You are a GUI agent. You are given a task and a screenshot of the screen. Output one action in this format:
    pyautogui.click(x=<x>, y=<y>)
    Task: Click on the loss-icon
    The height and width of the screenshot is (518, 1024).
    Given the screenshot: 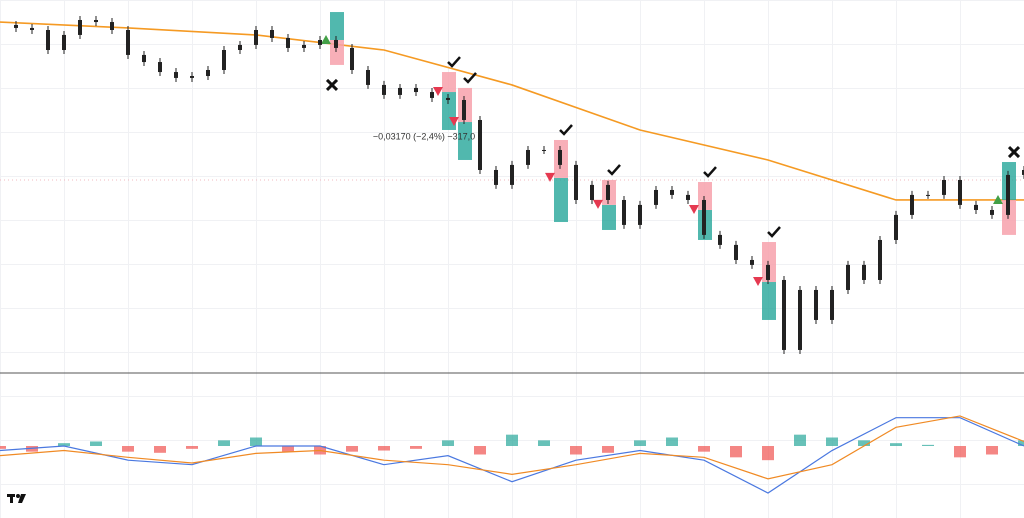 What is the action you would take?
    pyautogui.click(x=332, y=84)
    